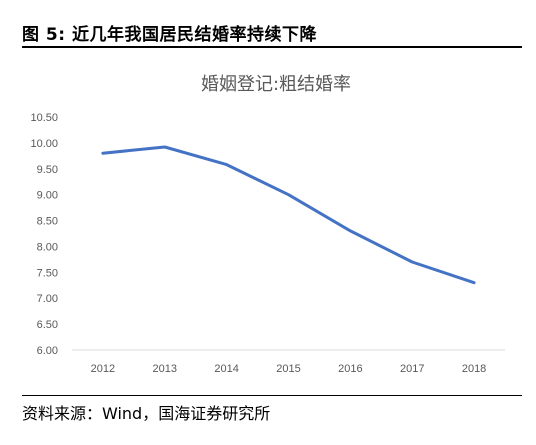  I want to click on source-note: 资料来源：Wind，国海证券研究所, so click(146, 413).